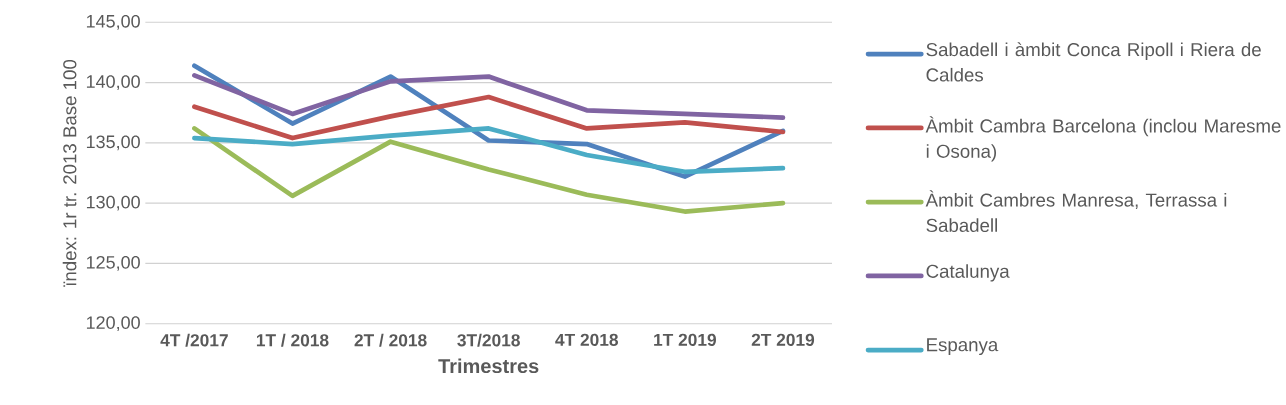 The image size is (1286, 405). What do you see at coordinates (113, 143) in the screenshot?
I see `y-tick-label: 135,00` at bounding box center [113, 143].